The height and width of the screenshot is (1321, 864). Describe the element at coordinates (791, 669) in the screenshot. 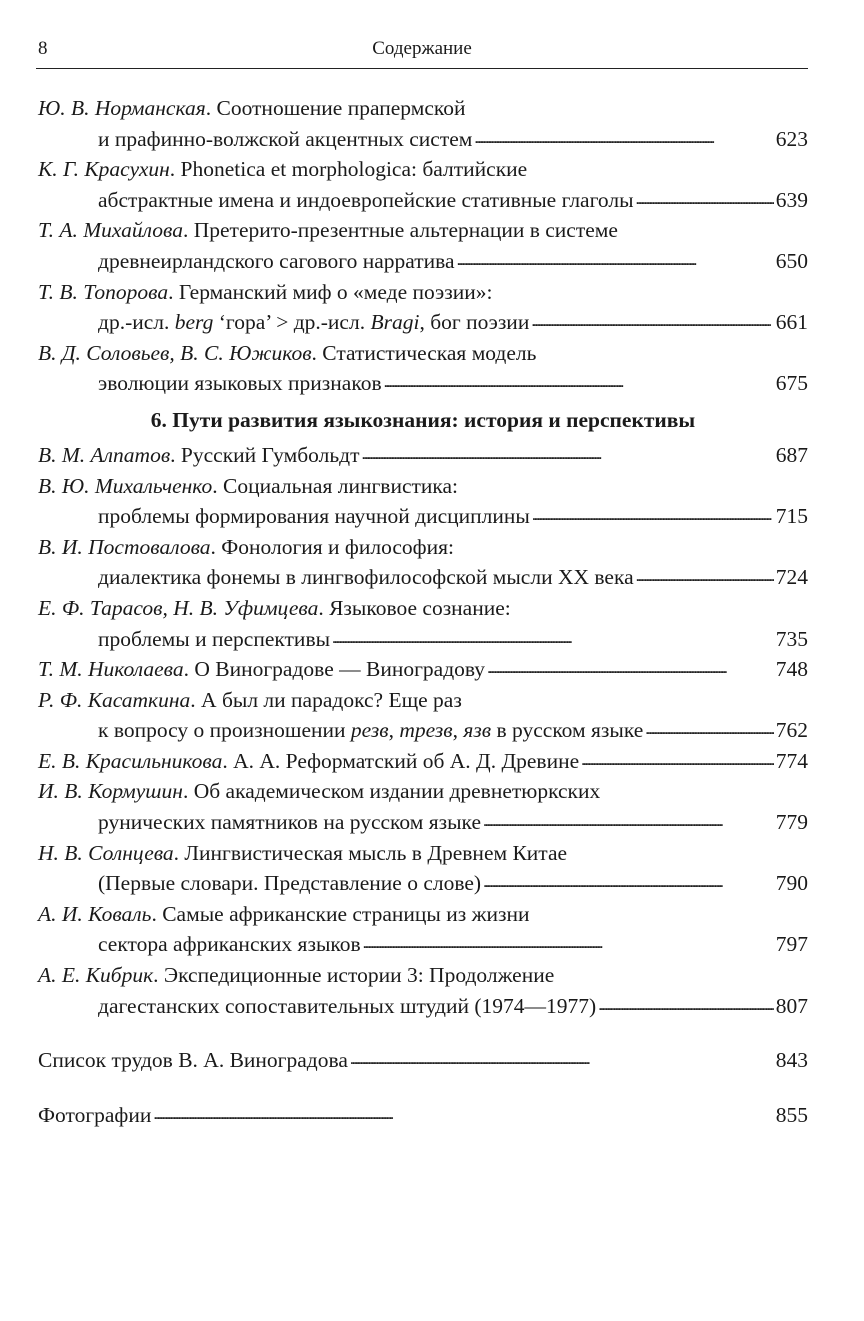

I see `page-ref: 748` at that location.